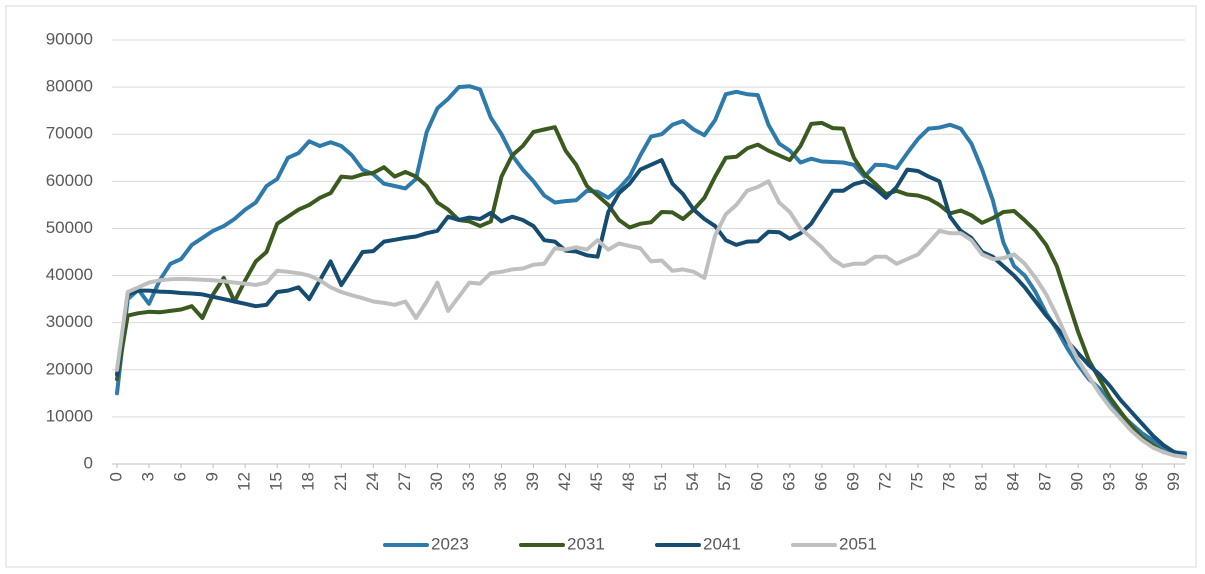 The width and height of the screenshot is (1205, 574). Describe the element at coordinates (852, 481) in the screenshot. I see `x-tick-label: 69` at that location.